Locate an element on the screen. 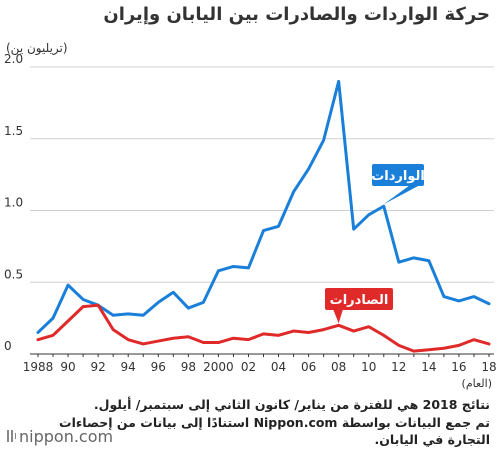 This screenshot has width=500, height=449. x-tick-label: 90 is located at coordinates (67, 367).